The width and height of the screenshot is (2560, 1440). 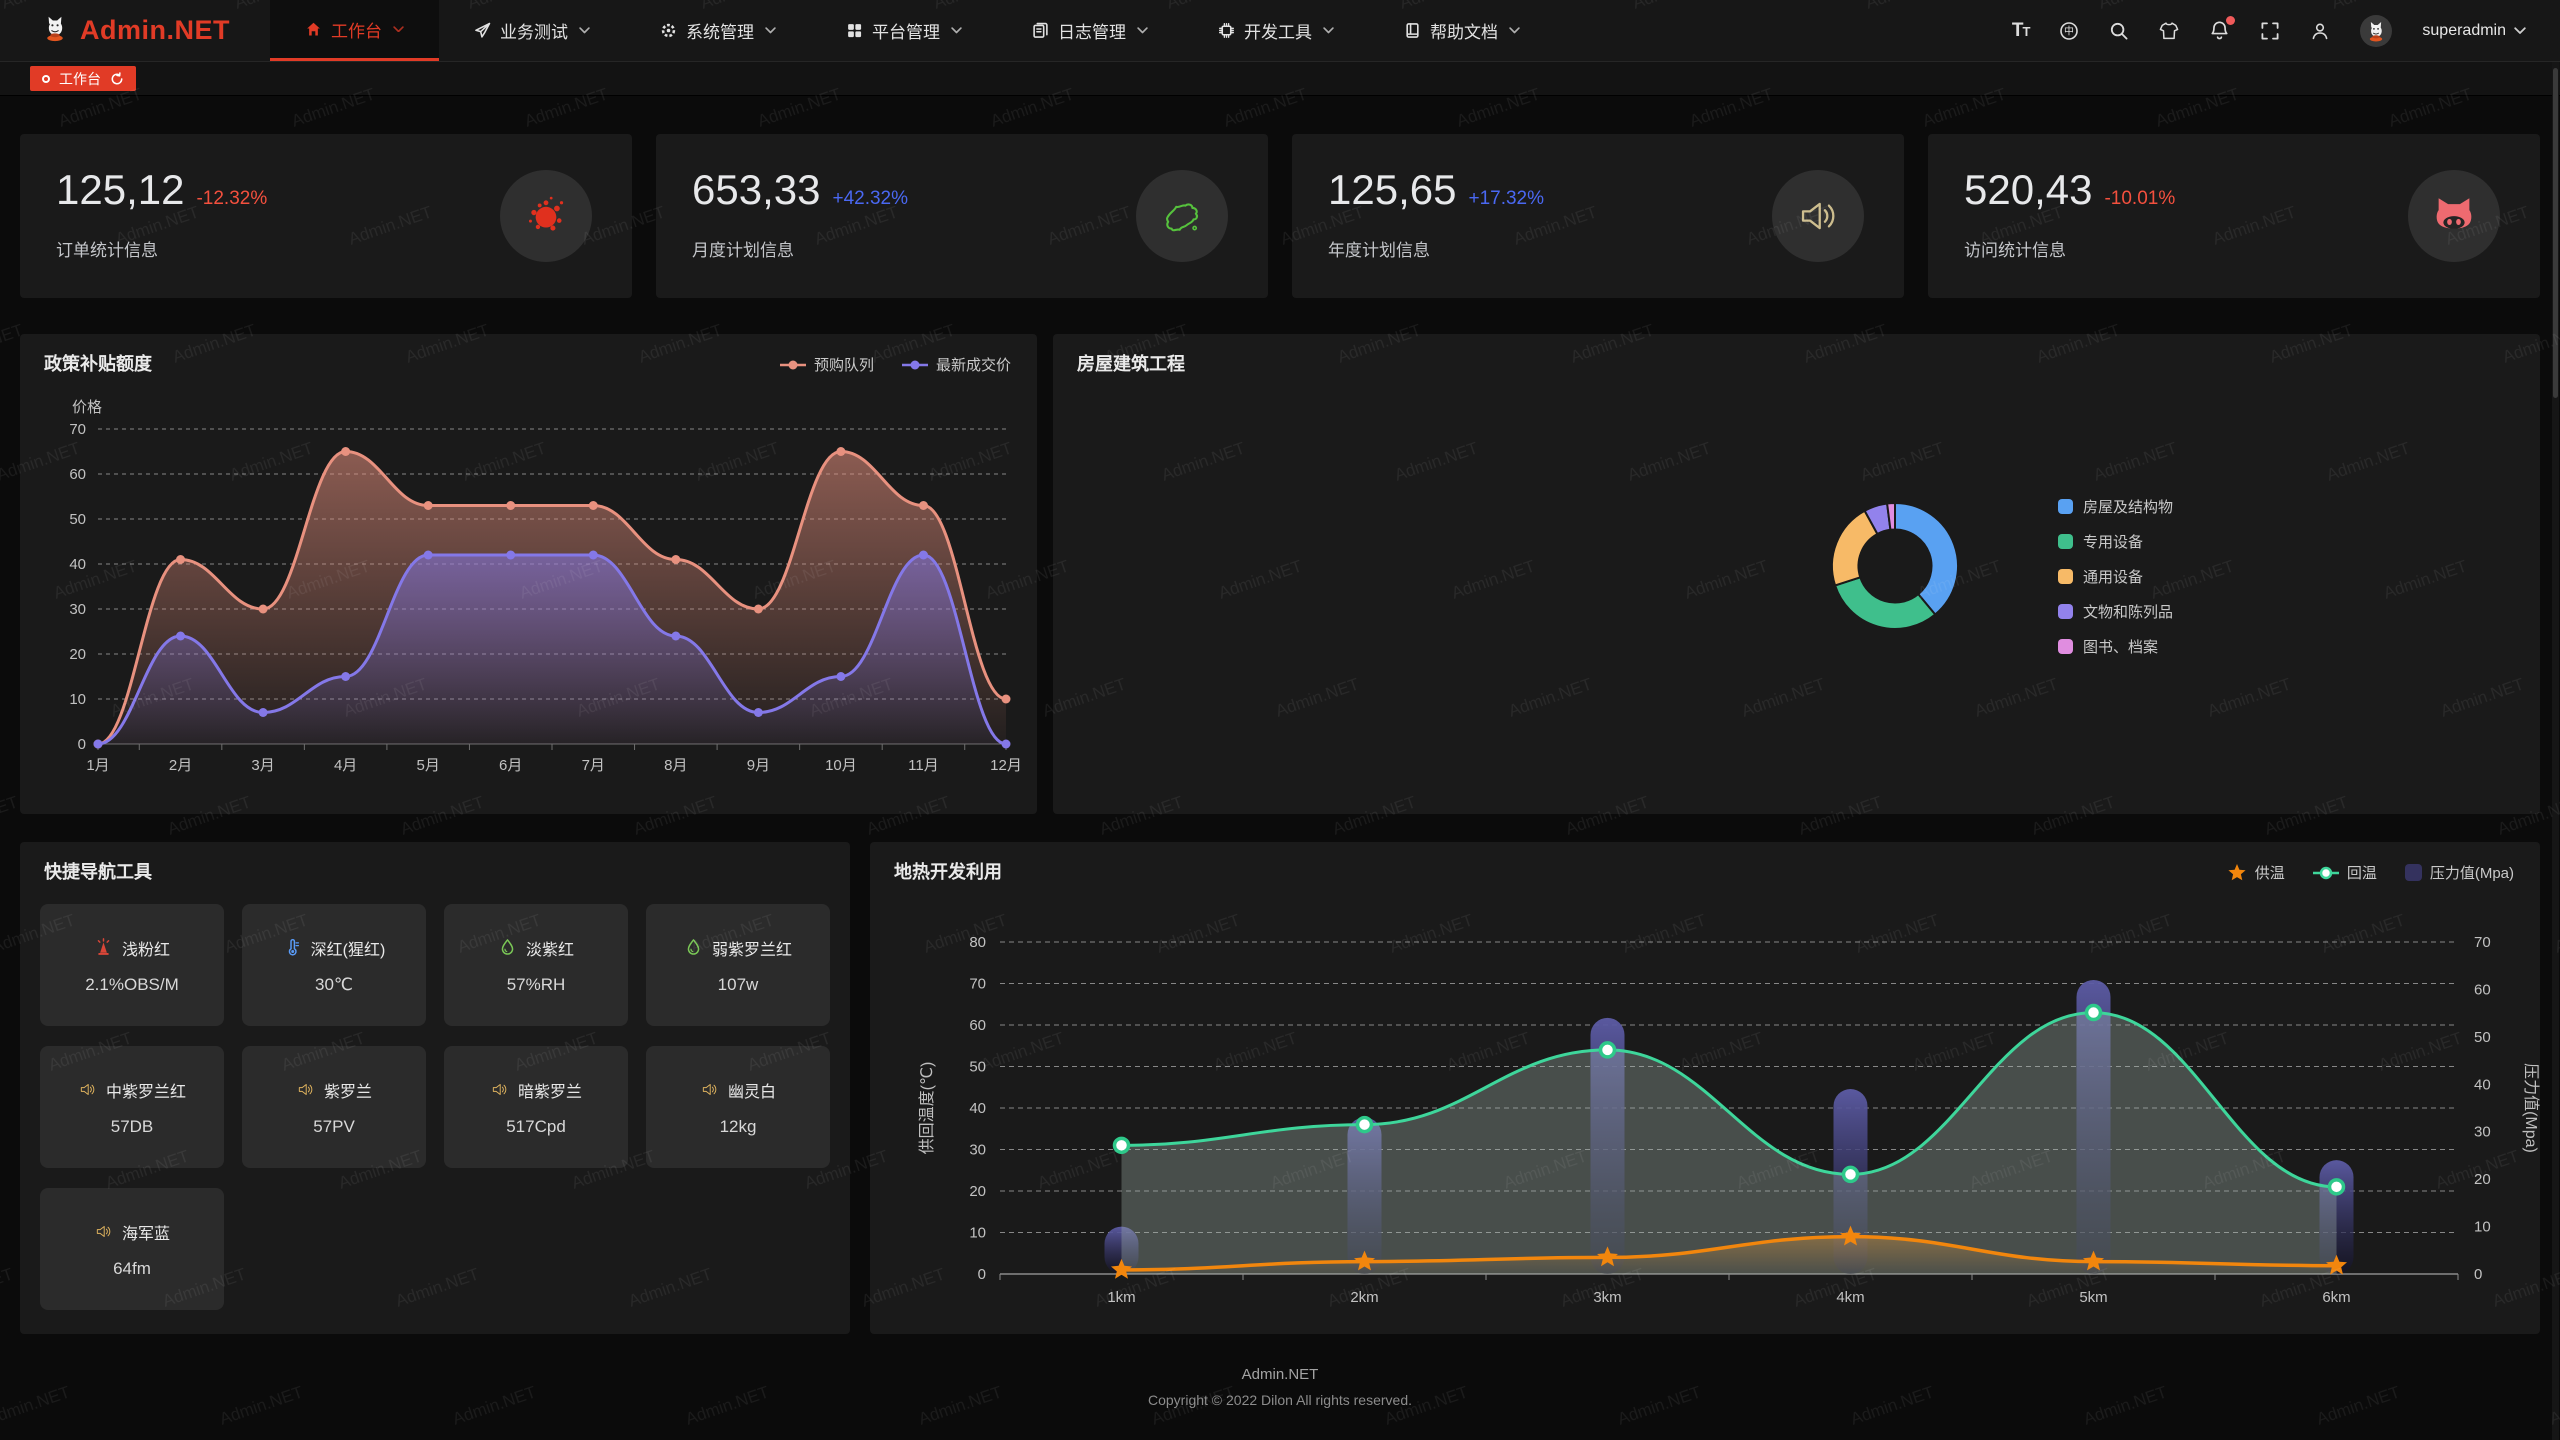 I want to click on stat-value: 125,65, so click(x=1392, y=189).